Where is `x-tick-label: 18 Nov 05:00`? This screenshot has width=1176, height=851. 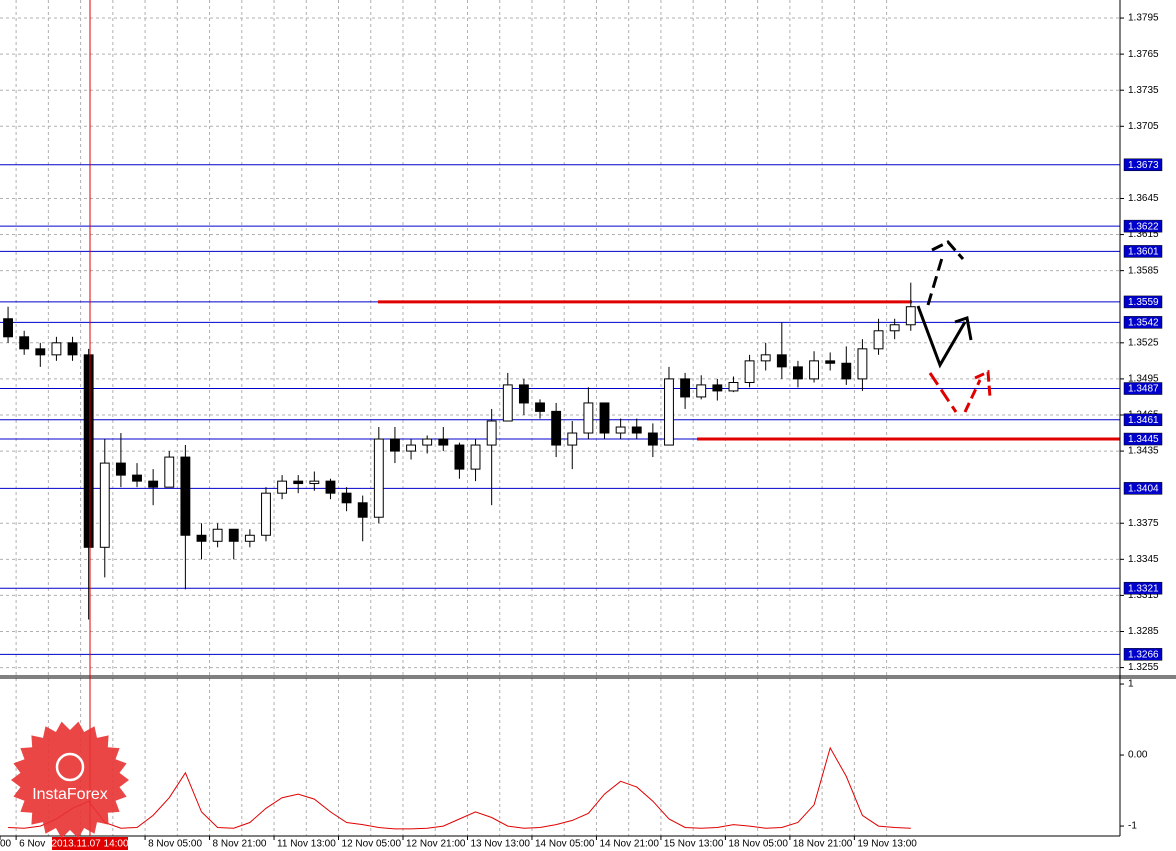 x-tick-label: 18 Nov 05:00 is located at coordinates (758, 844).